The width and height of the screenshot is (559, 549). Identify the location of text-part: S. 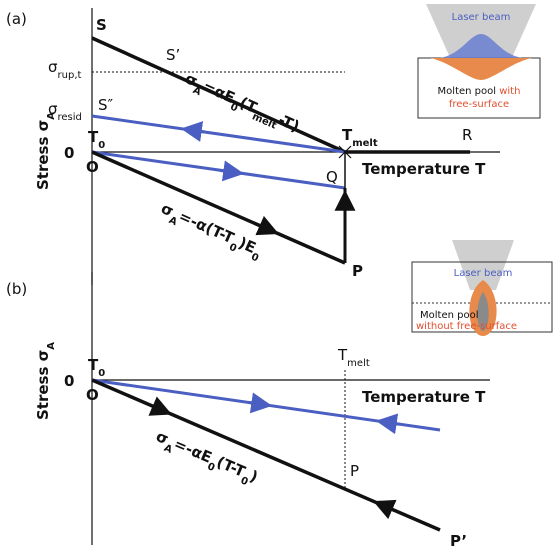
(101, 25).